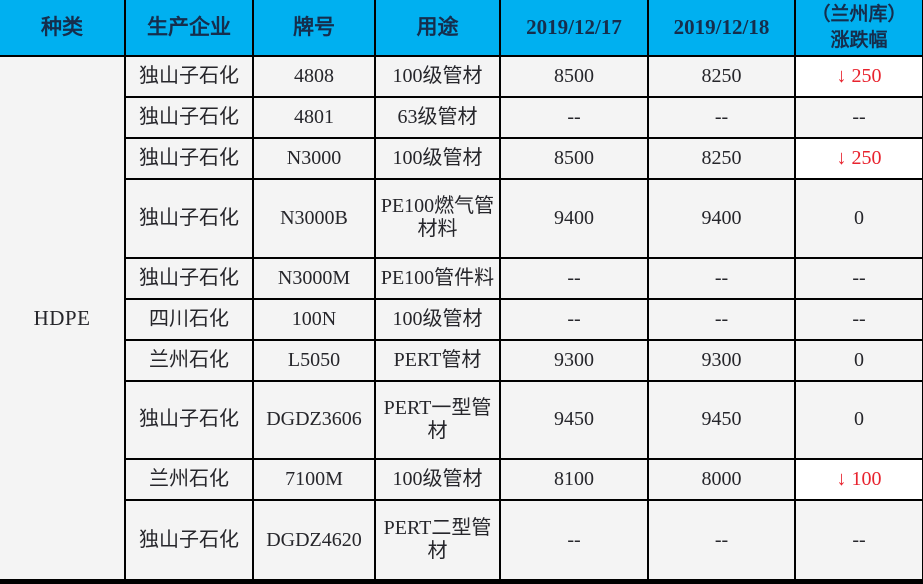  What do you see at coordinates (859, 14) in the screenshot?
I see `header-change-line1: （兰州库）` at bounding box center [859, 14].